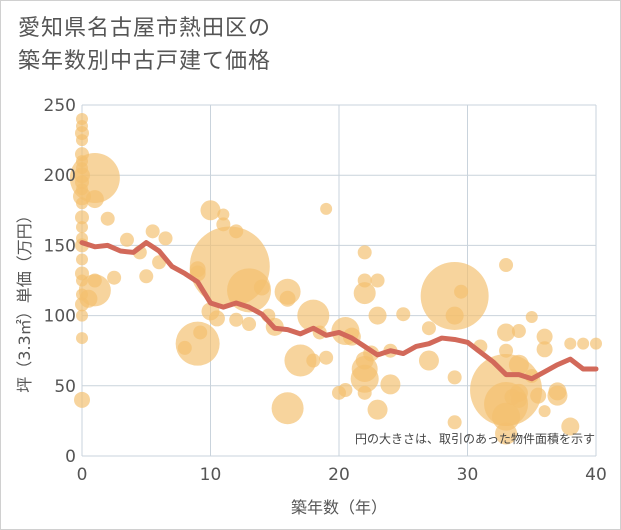 The image size is (621, 530). I want to click on chart-title: 愛知県名古屋市熱田区の 築年数別中古戸建て価格, so click(144, 45).